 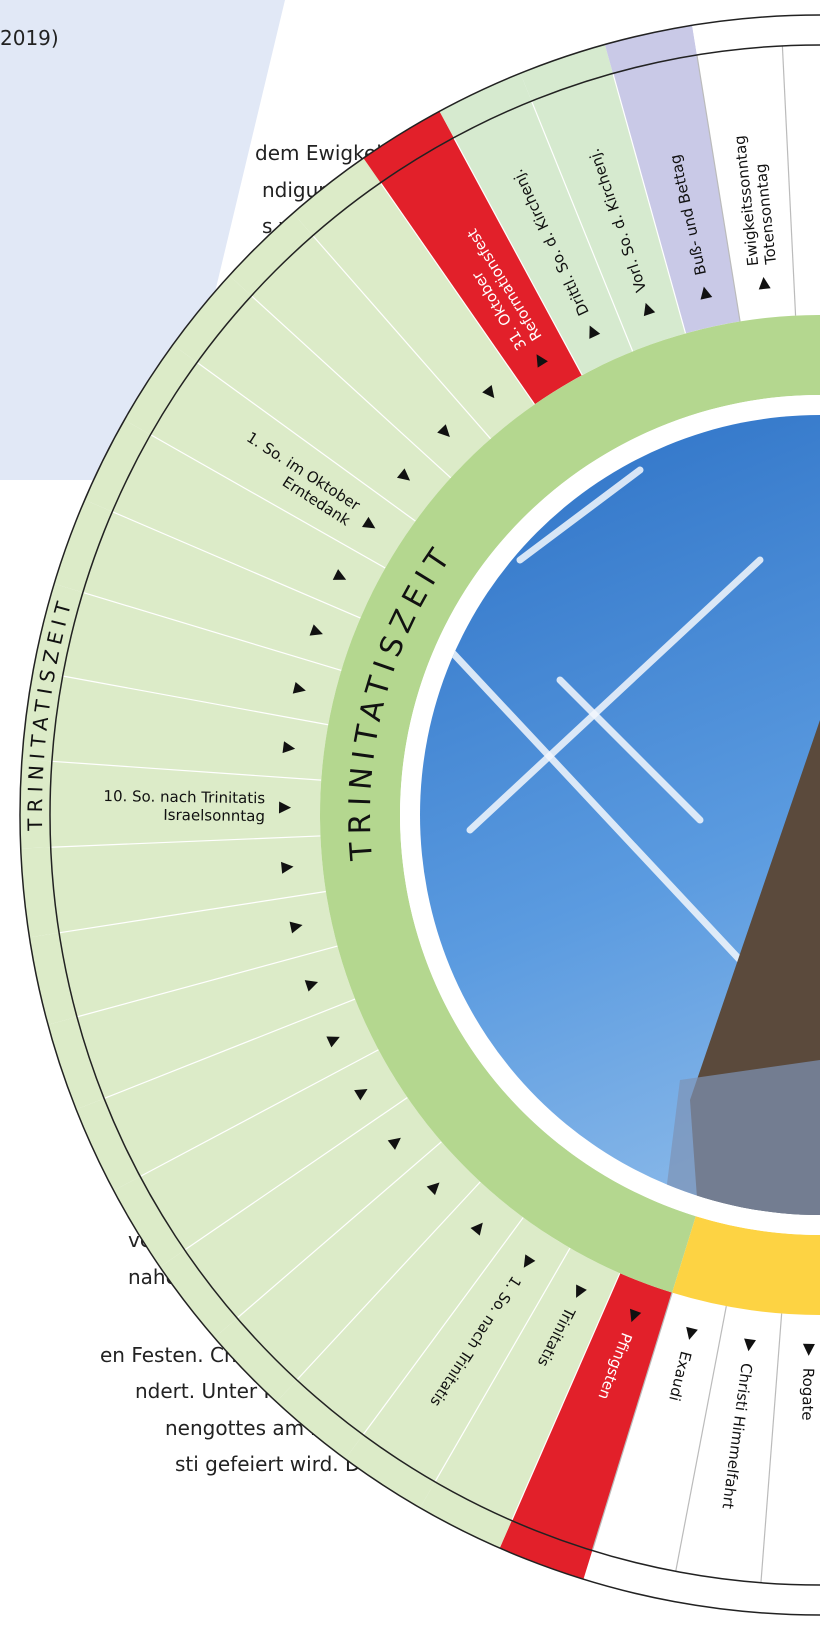 I want to click on label-line: 10. So. nach Trinitatis, so click(x=184, y=797).